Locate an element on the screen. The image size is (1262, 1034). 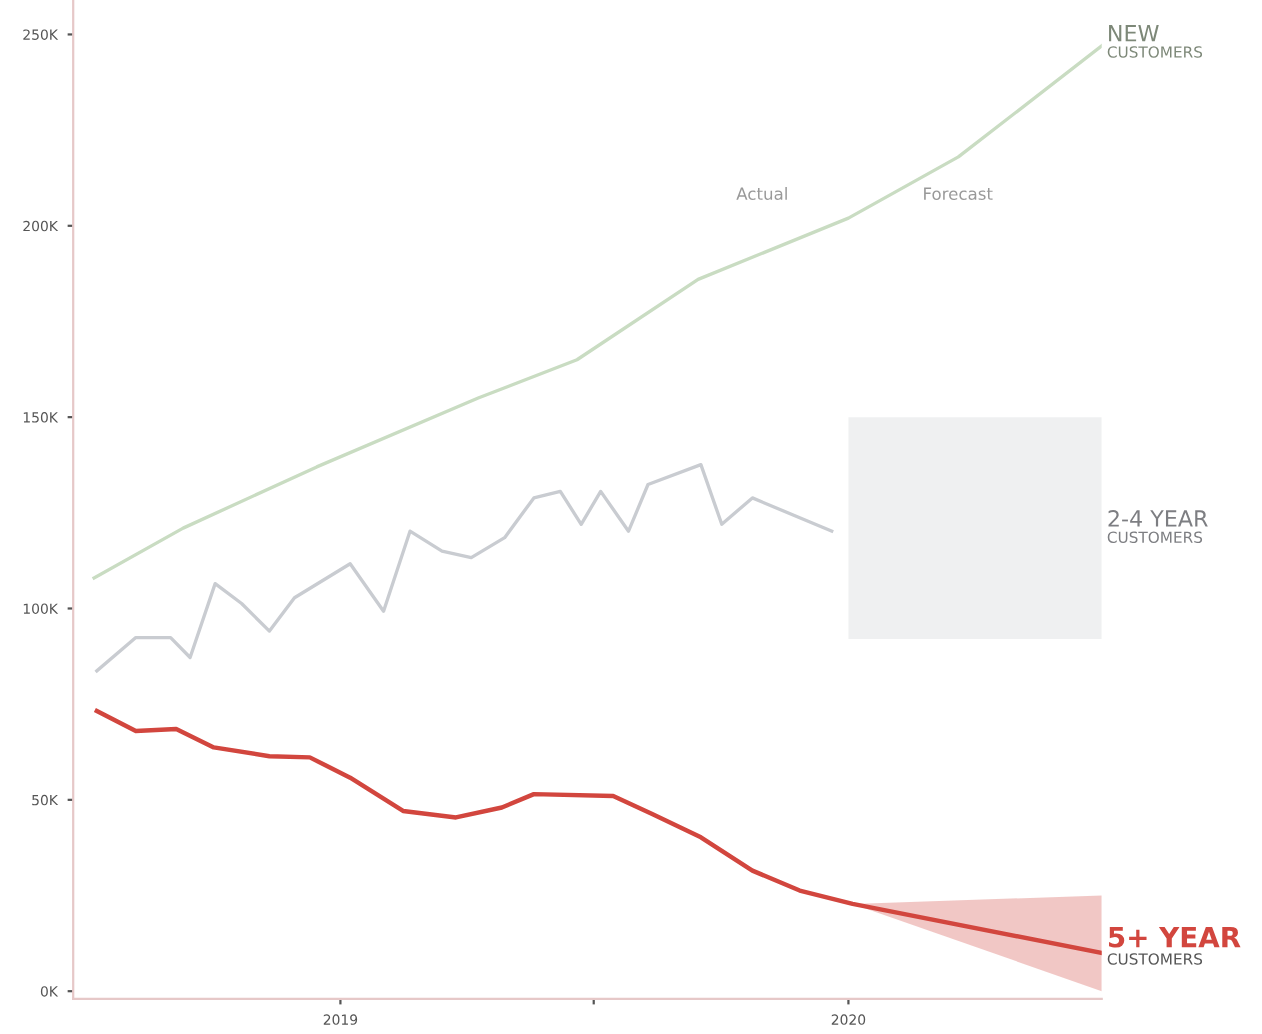
annotation: Forecast is located at coordinates (958, 194).